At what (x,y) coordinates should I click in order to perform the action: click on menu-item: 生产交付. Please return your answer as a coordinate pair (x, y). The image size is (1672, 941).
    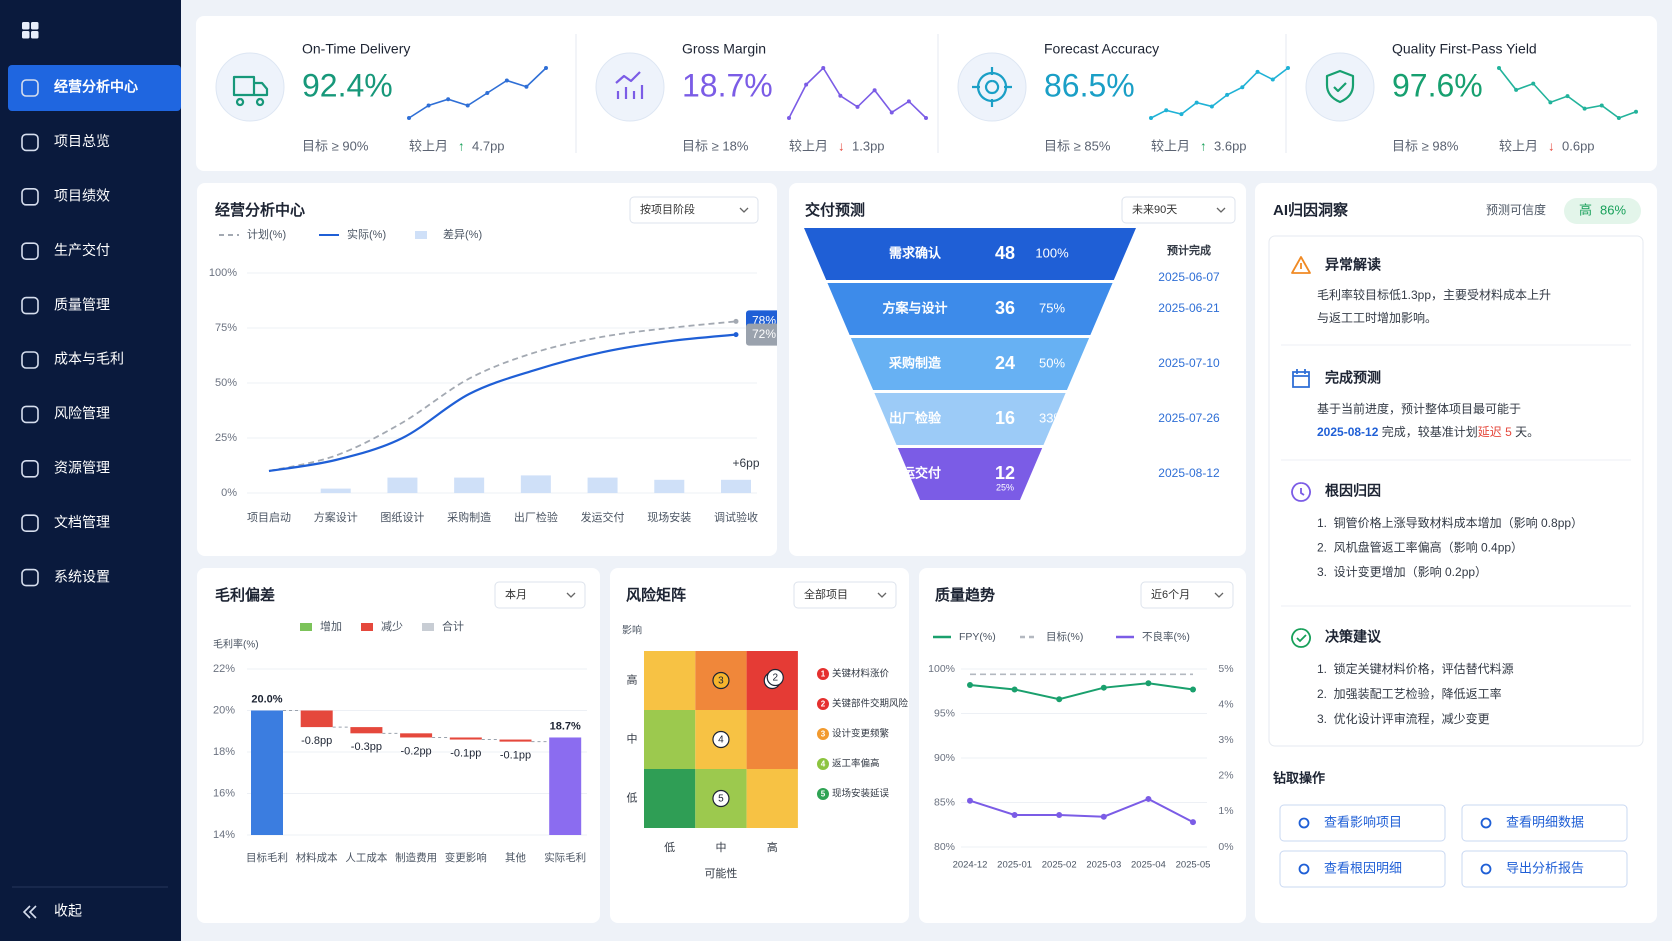
    Looking at the image, I should click on (65, 251).